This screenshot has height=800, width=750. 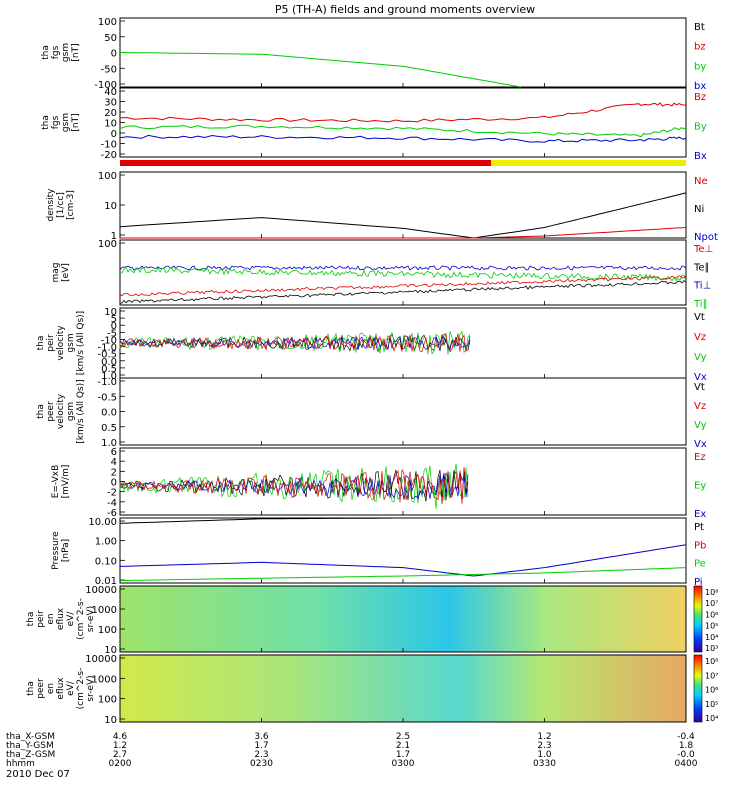 I want to click on series-line-Ni, so click(x=403, y=215).